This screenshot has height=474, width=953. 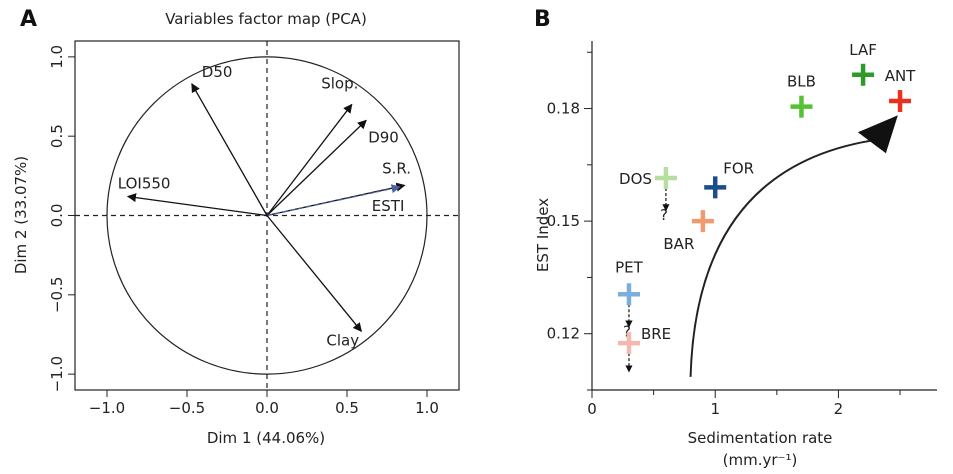 I want to click on site-label-for: FOR, so click(x=738, y=168).